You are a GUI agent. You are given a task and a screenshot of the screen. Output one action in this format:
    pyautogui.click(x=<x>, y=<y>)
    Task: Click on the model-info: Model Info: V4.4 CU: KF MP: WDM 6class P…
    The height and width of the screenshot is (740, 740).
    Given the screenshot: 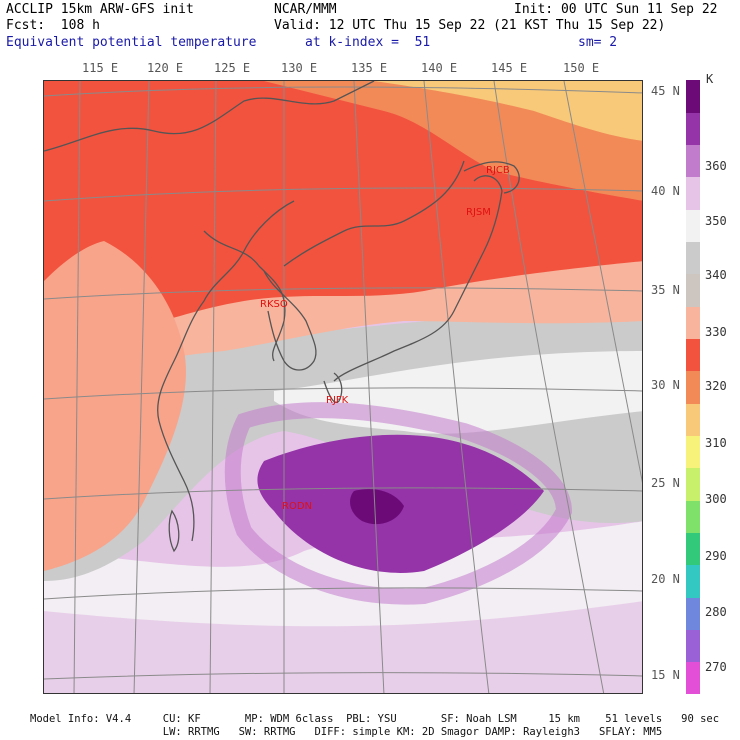 What is the action you would take?
    pyautogui.click(x=375, y=719)
    